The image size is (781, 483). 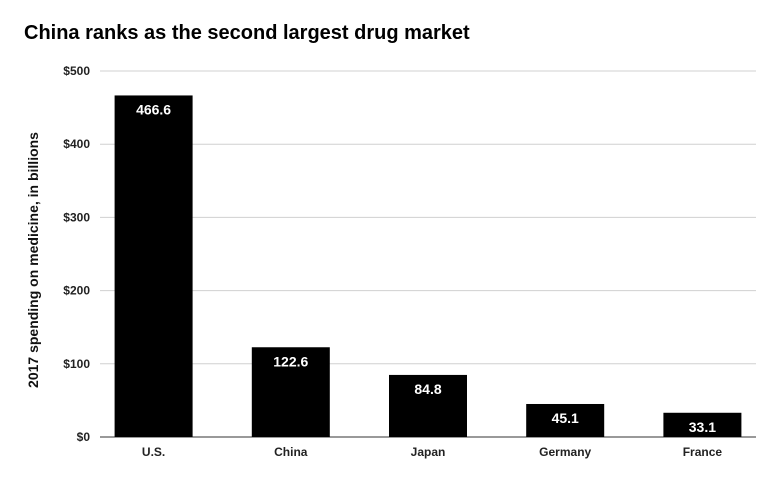 I want to click on y-tick-label: $100, so click(x=76, y=364).